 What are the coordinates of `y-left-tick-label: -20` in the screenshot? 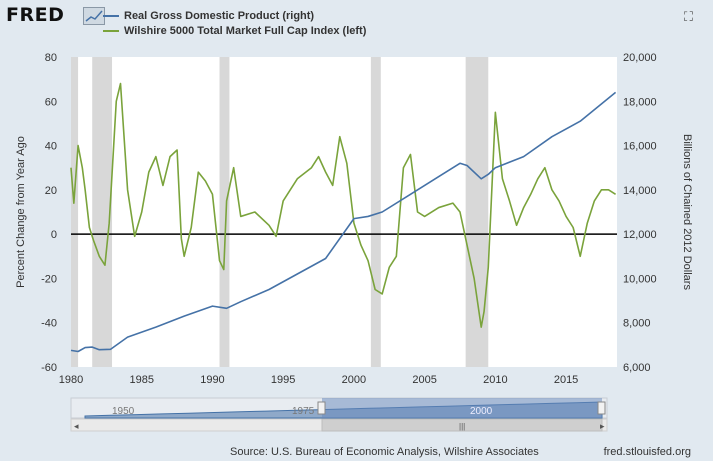 It's located at (49, 279).